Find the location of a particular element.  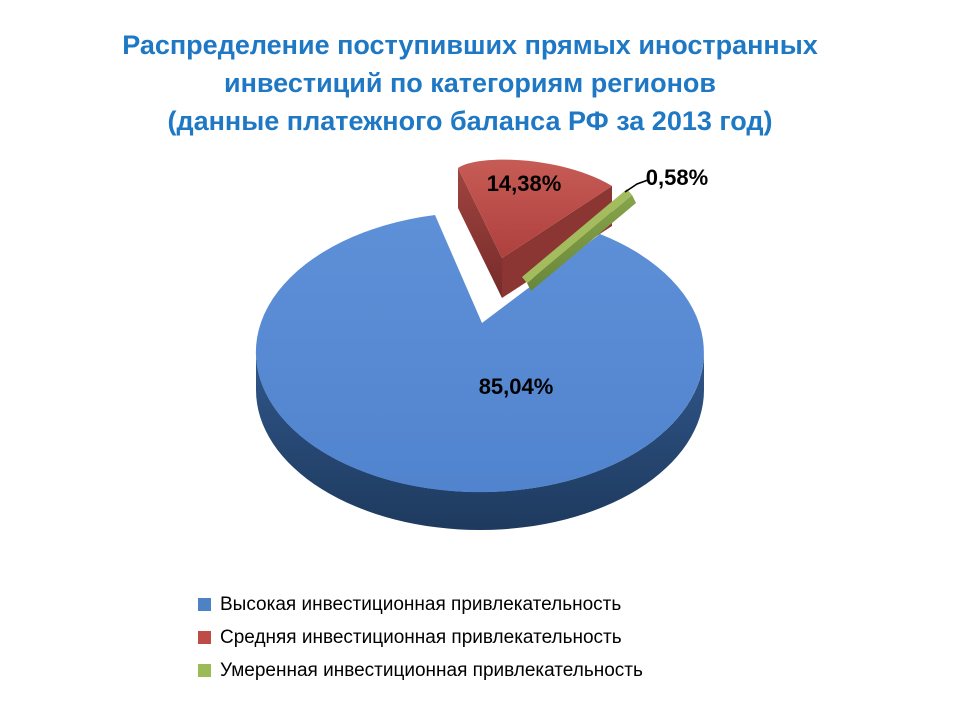

pie-slice-red-top is located at coordinates (535, 208).